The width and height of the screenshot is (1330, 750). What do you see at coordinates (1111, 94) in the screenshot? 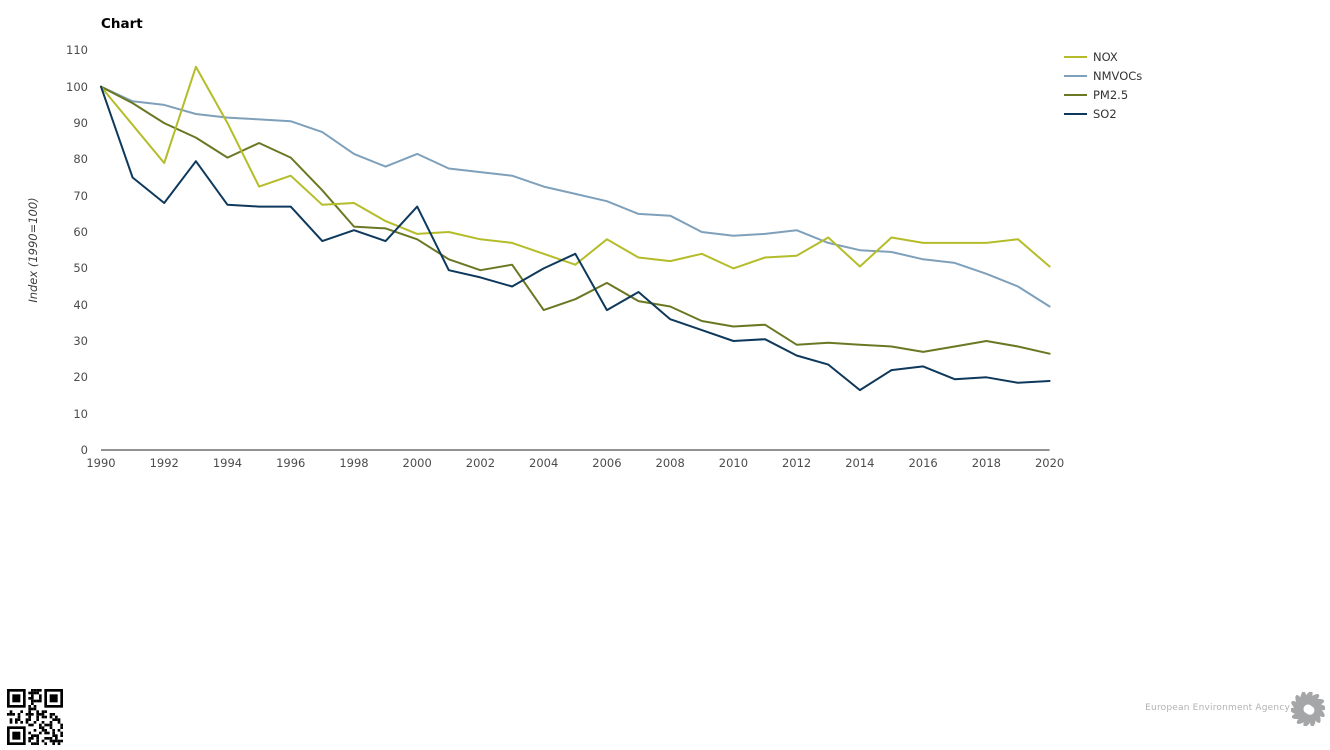
I see `legend-label: PM2.5` at bounding box center [1111, 94].